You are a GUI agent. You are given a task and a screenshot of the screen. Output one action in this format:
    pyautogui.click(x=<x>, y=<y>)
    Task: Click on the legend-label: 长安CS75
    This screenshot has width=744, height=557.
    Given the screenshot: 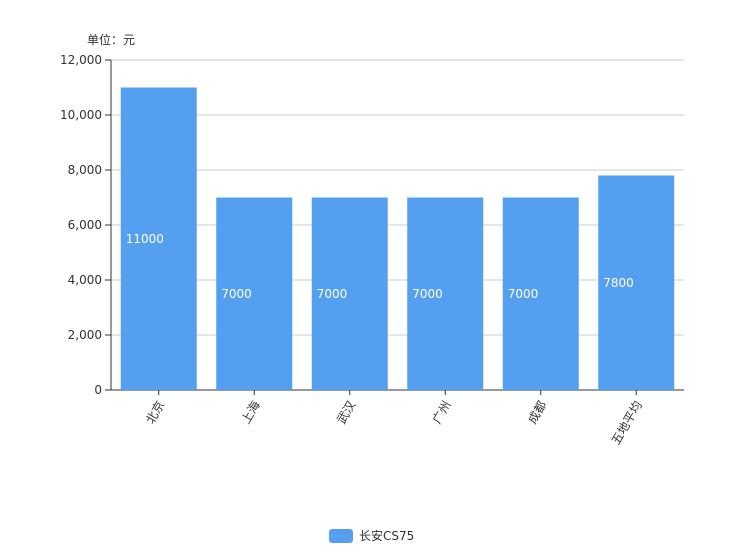 What is the action you would take?
    pyautogui.click(x=387, y=536)
    